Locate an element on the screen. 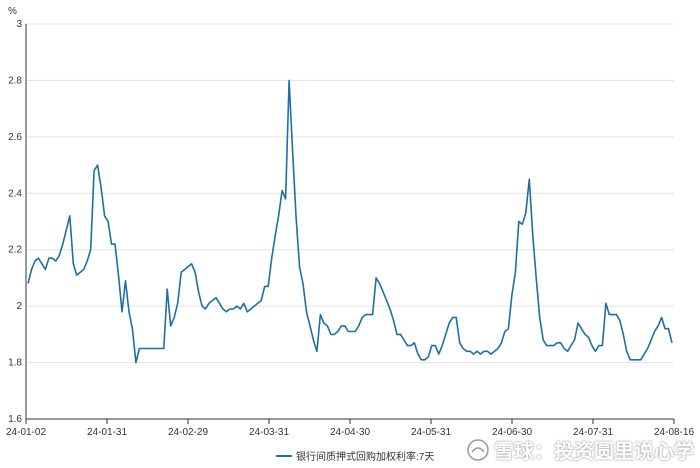  y-tick-label: 2.6 is located at coordinates (15, 137).